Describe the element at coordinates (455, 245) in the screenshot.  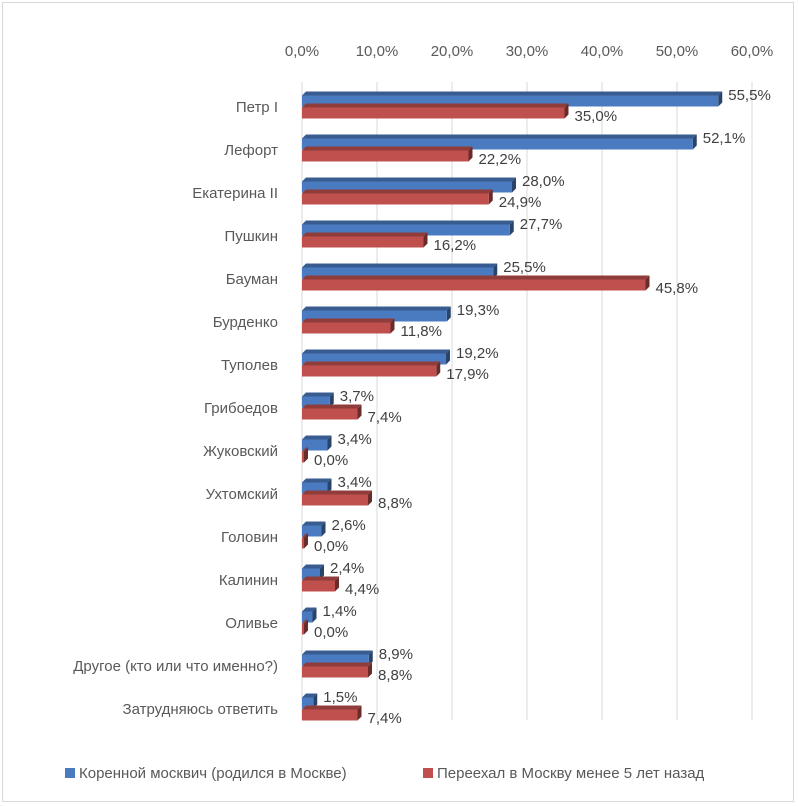
I see `data-label: 16,2%` at that location.